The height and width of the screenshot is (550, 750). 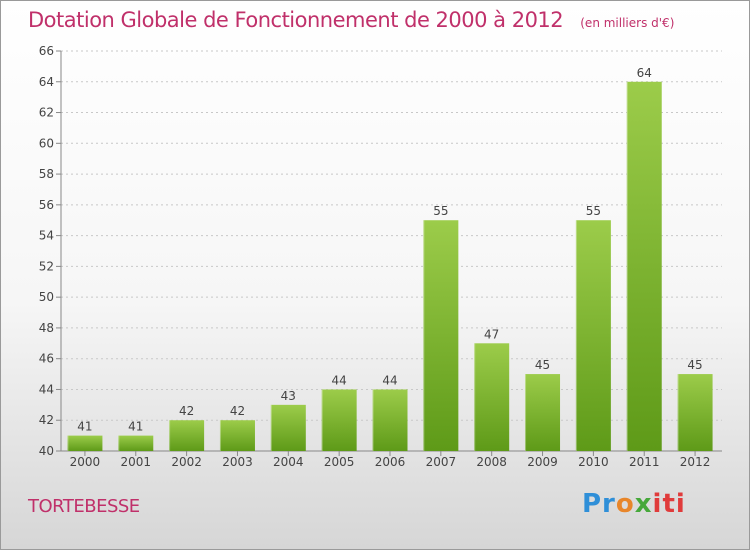 What do you see at coordinates (135, 462) in the screenshot?
I see `x-tick-label: 2001` at bounding box center [135, 462].